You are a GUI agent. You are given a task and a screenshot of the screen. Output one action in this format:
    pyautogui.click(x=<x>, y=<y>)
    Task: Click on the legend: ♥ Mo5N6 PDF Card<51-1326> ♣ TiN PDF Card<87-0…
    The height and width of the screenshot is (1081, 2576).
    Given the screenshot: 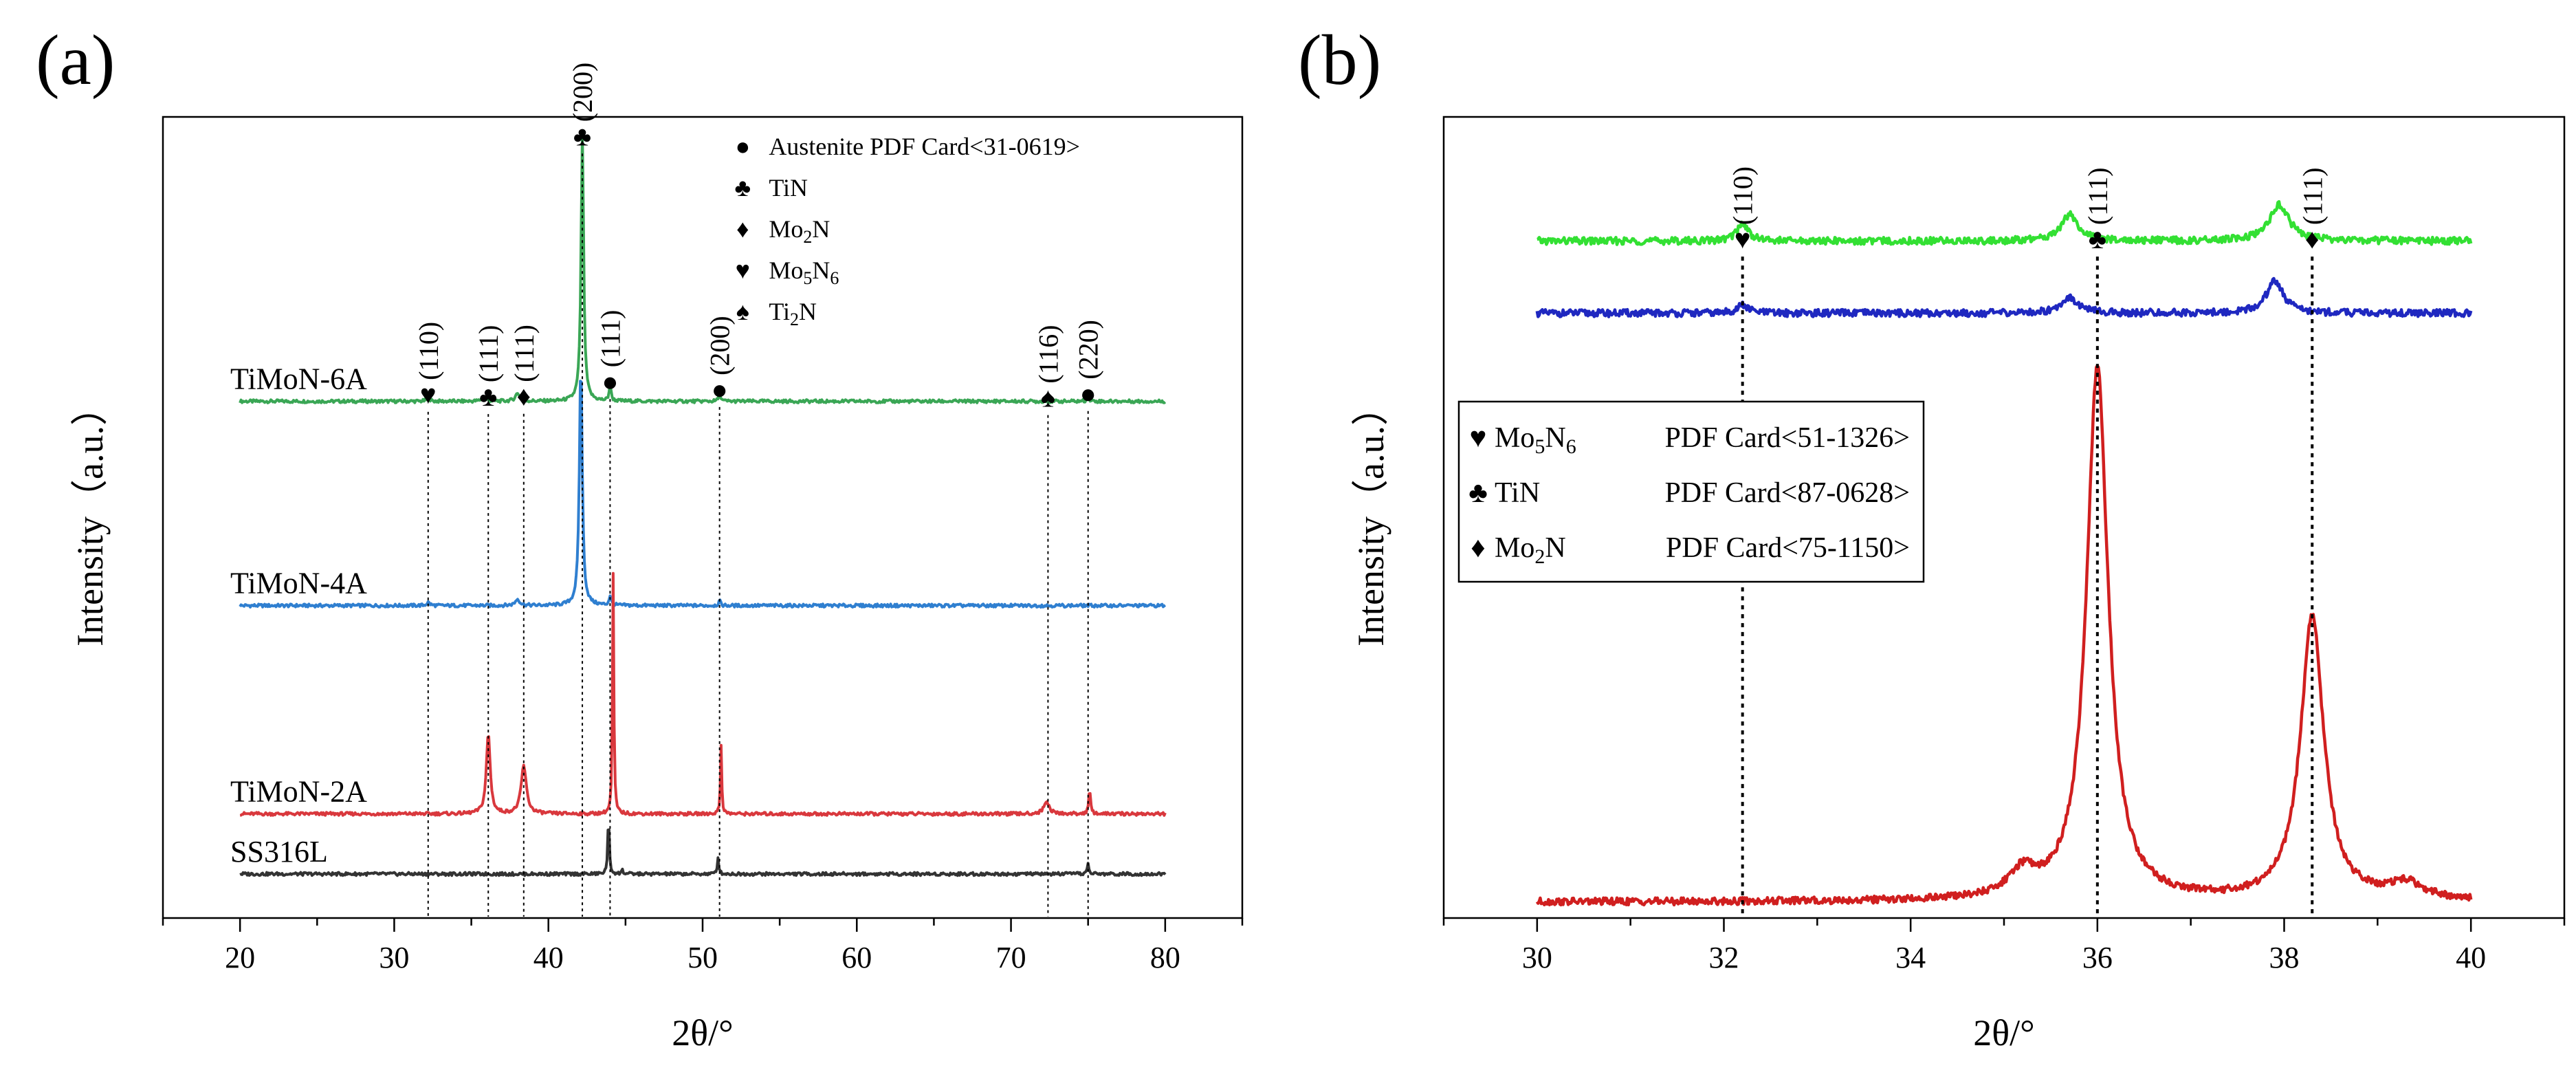 What is the action you would take?
    pyautogui.click(x=1691, y=491)
    